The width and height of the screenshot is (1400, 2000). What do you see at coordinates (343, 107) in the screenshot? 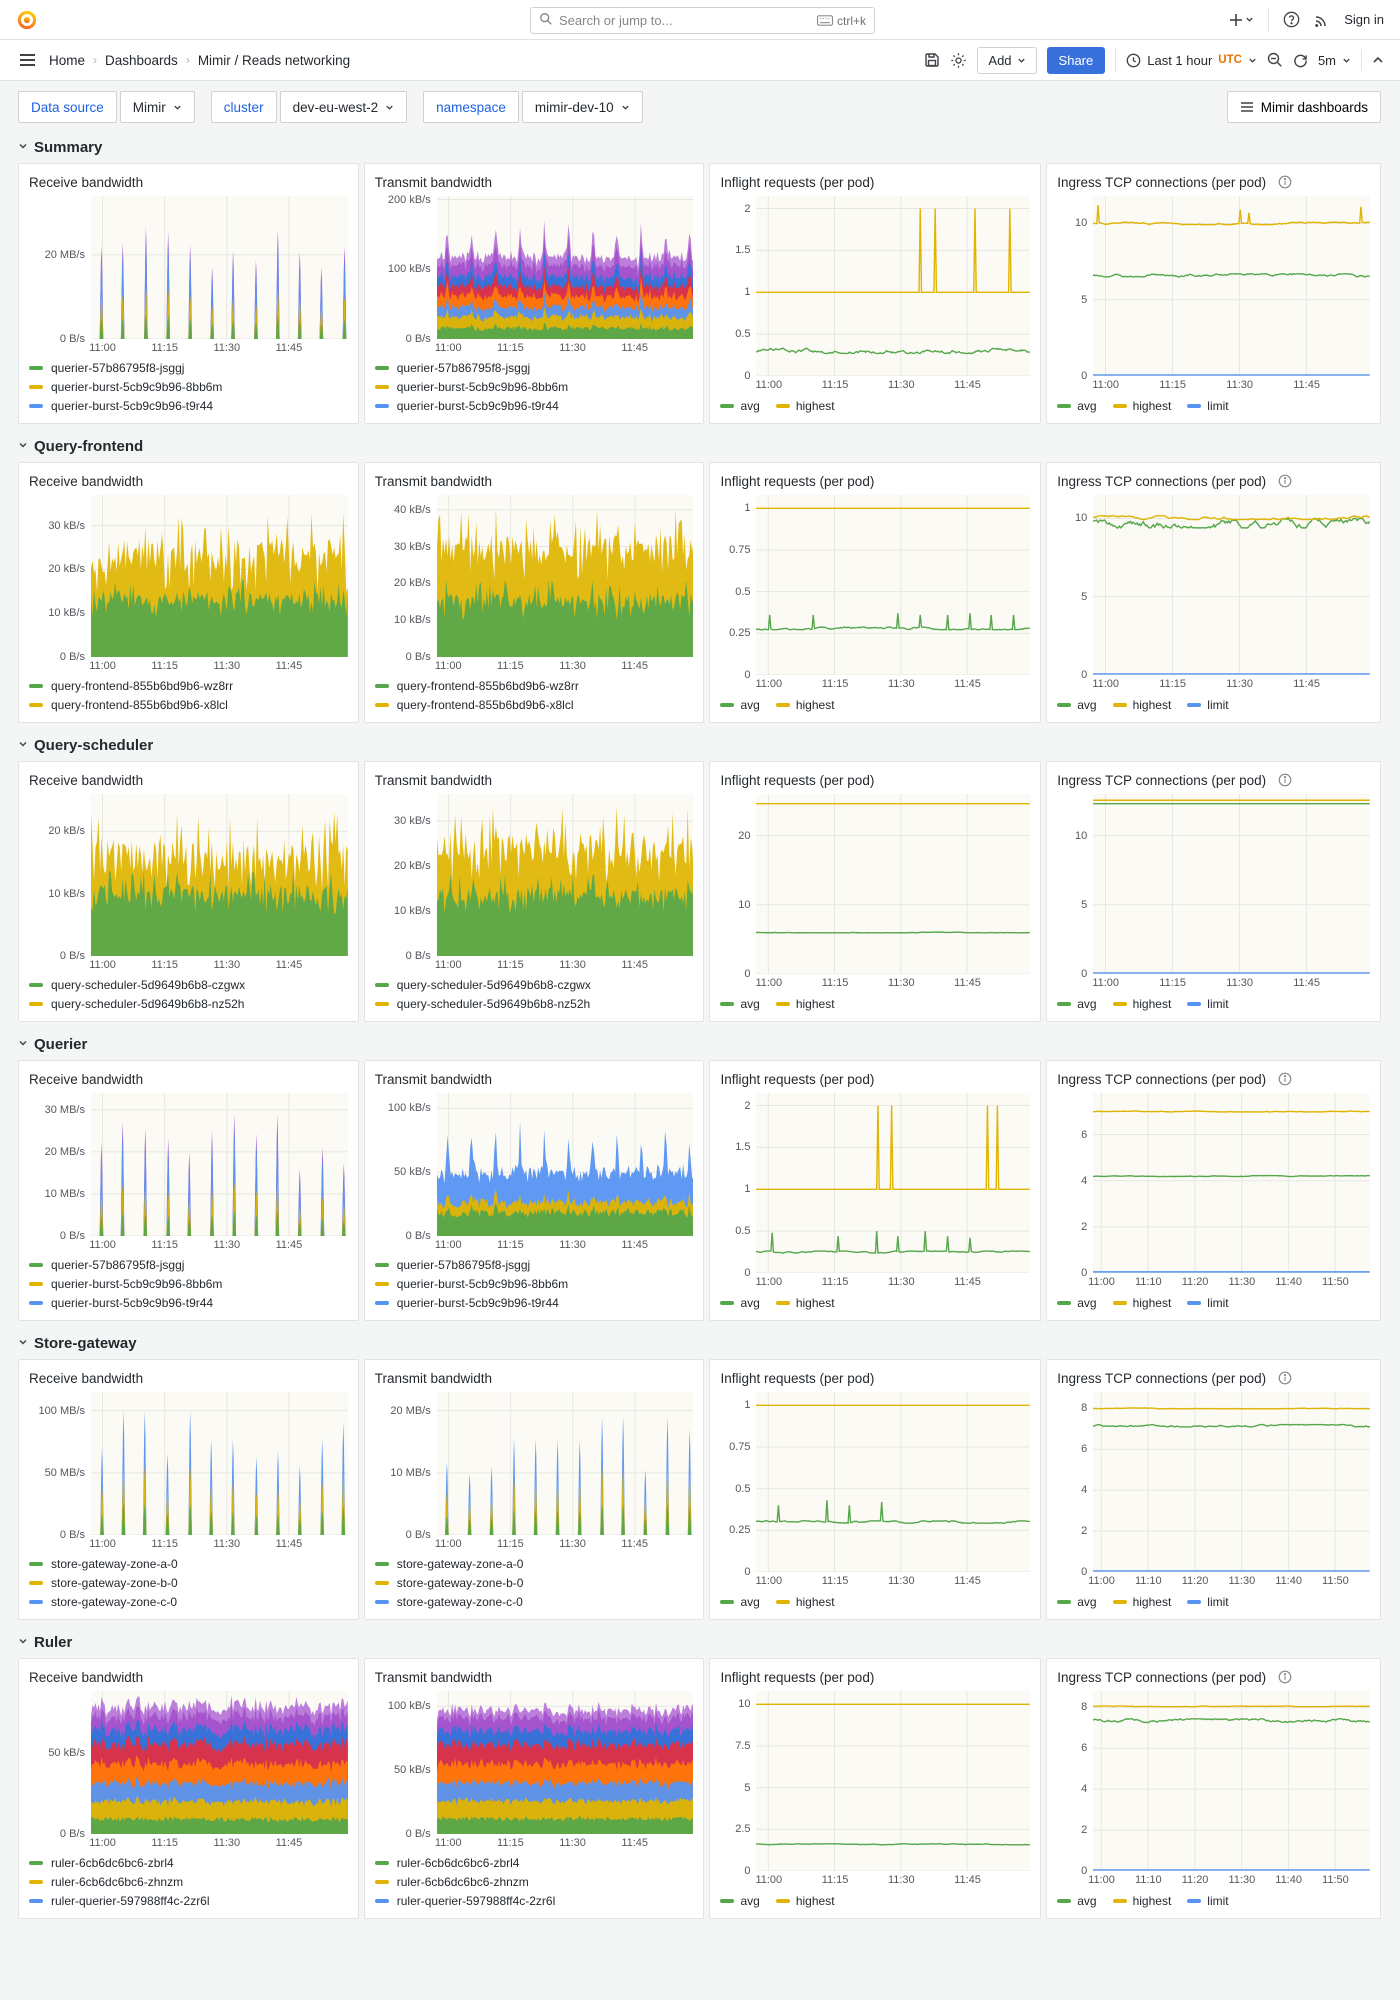
I see `cluster-value: dev-eu-west-2` at bounding box center [343, 107].